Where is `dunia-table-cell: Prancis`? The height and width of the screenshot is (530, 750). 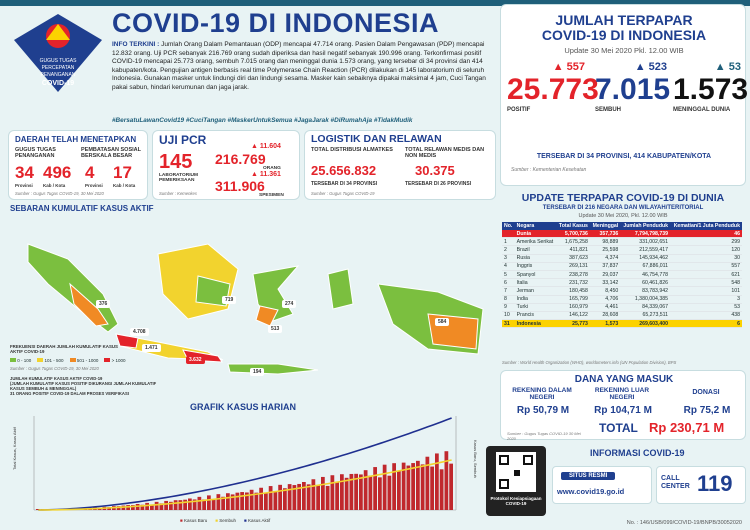 dunia-table-cell: Prancis is located at coordinates (535, 316).